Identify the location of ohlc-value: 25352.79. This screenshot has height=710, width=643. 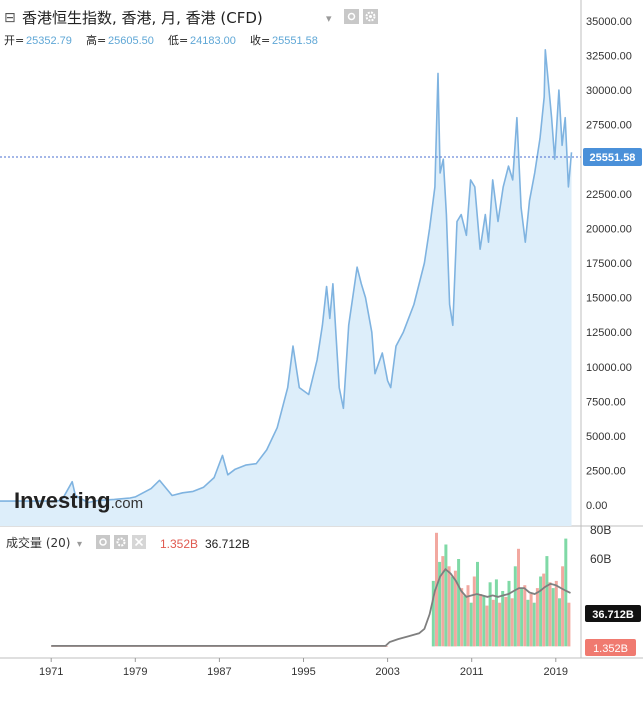
(49, 41).